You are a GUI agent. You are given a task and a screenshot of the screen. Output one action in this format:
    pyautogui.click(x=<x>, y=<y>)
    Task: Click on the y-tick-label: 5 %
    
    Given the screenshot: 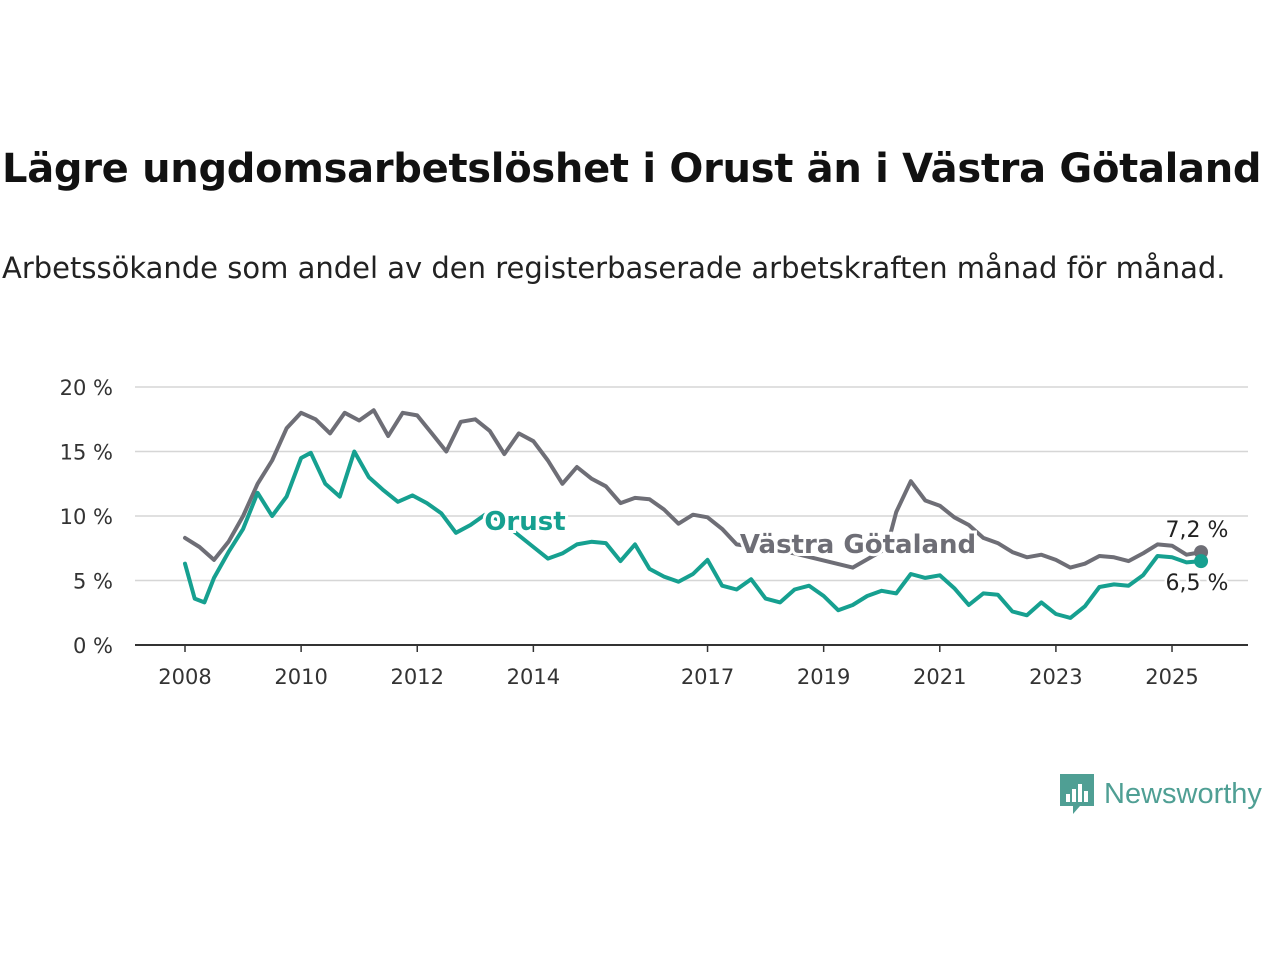 What is the action you would take?
    pyautogui.click(x=93, y=582)
    